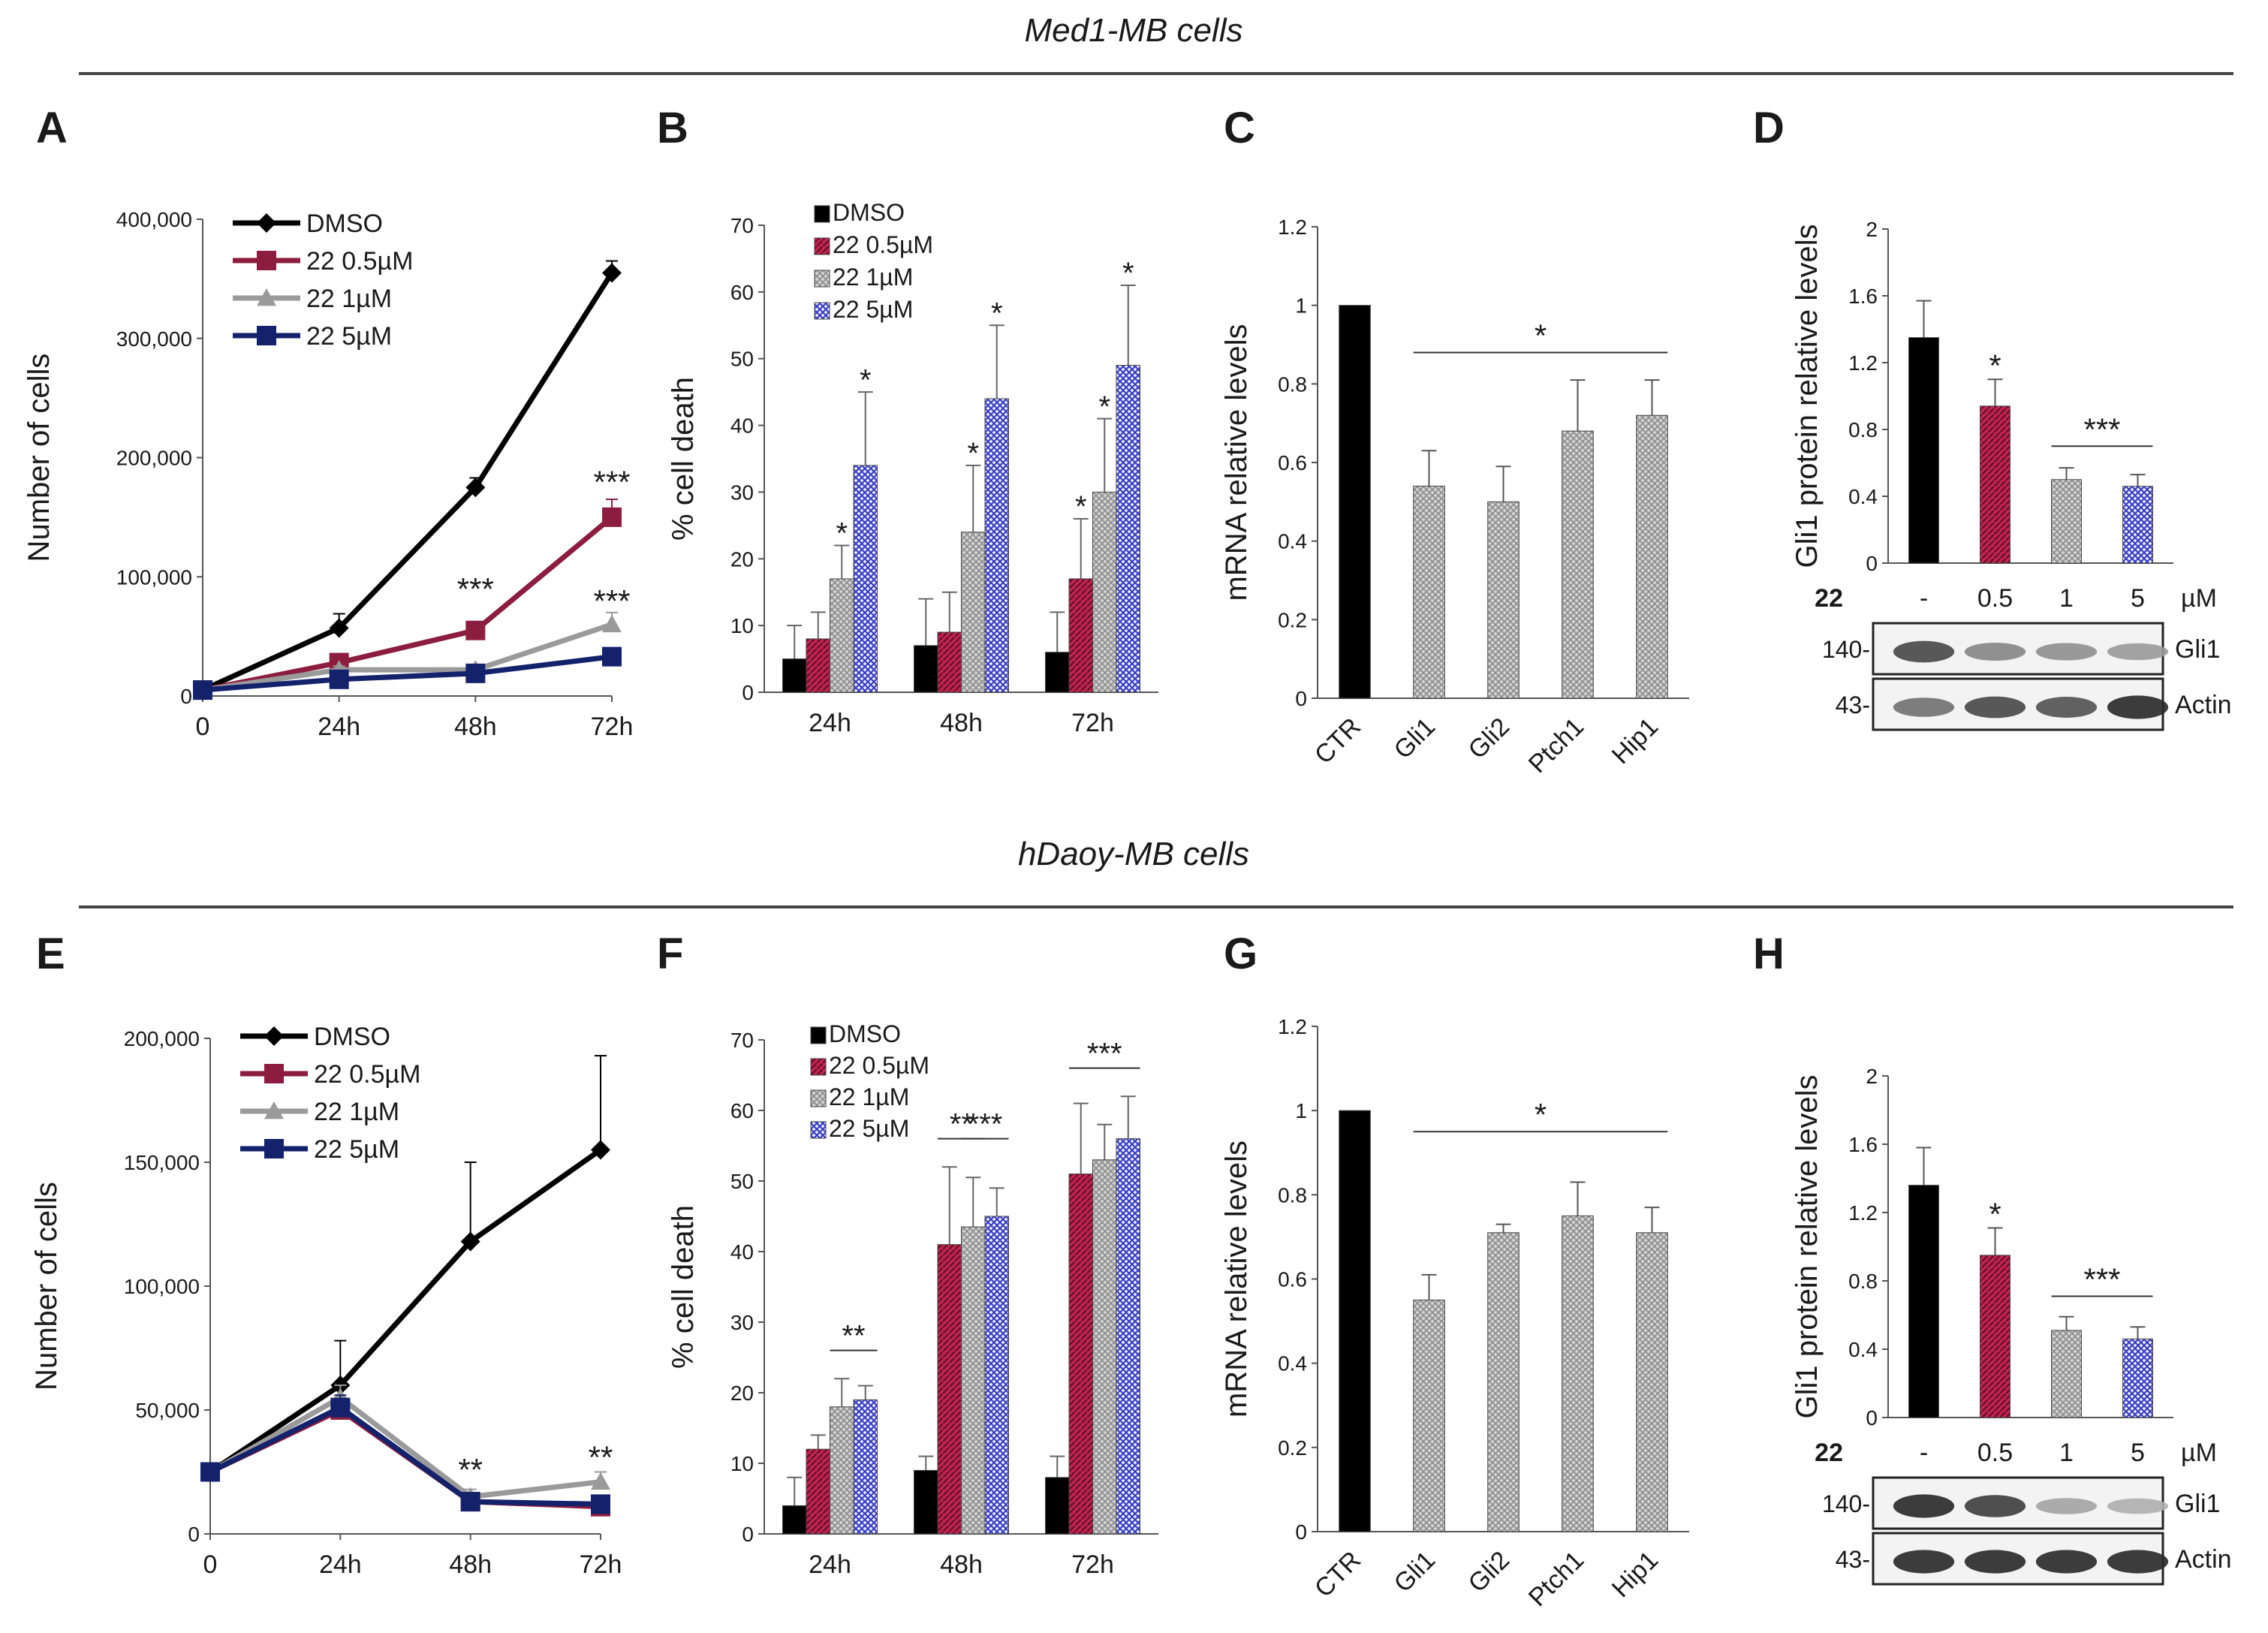 The height and width of the screenshot is (1633, 2268). What do you see at coordinates (1872, 229) in the screenshot?
I see `y-tick-label: 2` at bounding box center [1872, 229].